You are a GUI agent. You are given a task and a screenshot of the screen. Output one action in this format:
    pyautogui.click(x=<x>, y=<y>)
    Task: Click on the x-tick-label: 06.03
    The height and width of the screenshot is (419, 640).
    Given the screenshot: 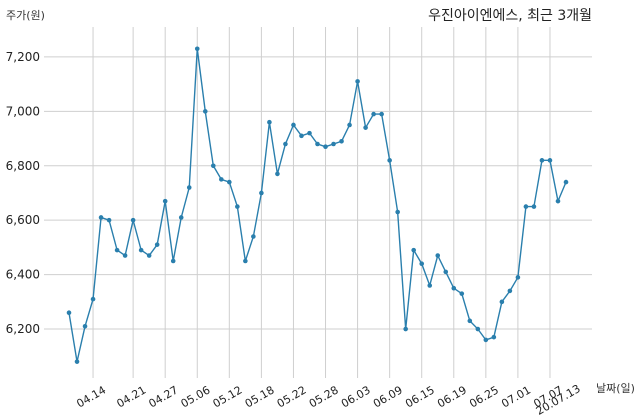 What is the action you would take?
    pyautogui.click(x=356, y=396)
    